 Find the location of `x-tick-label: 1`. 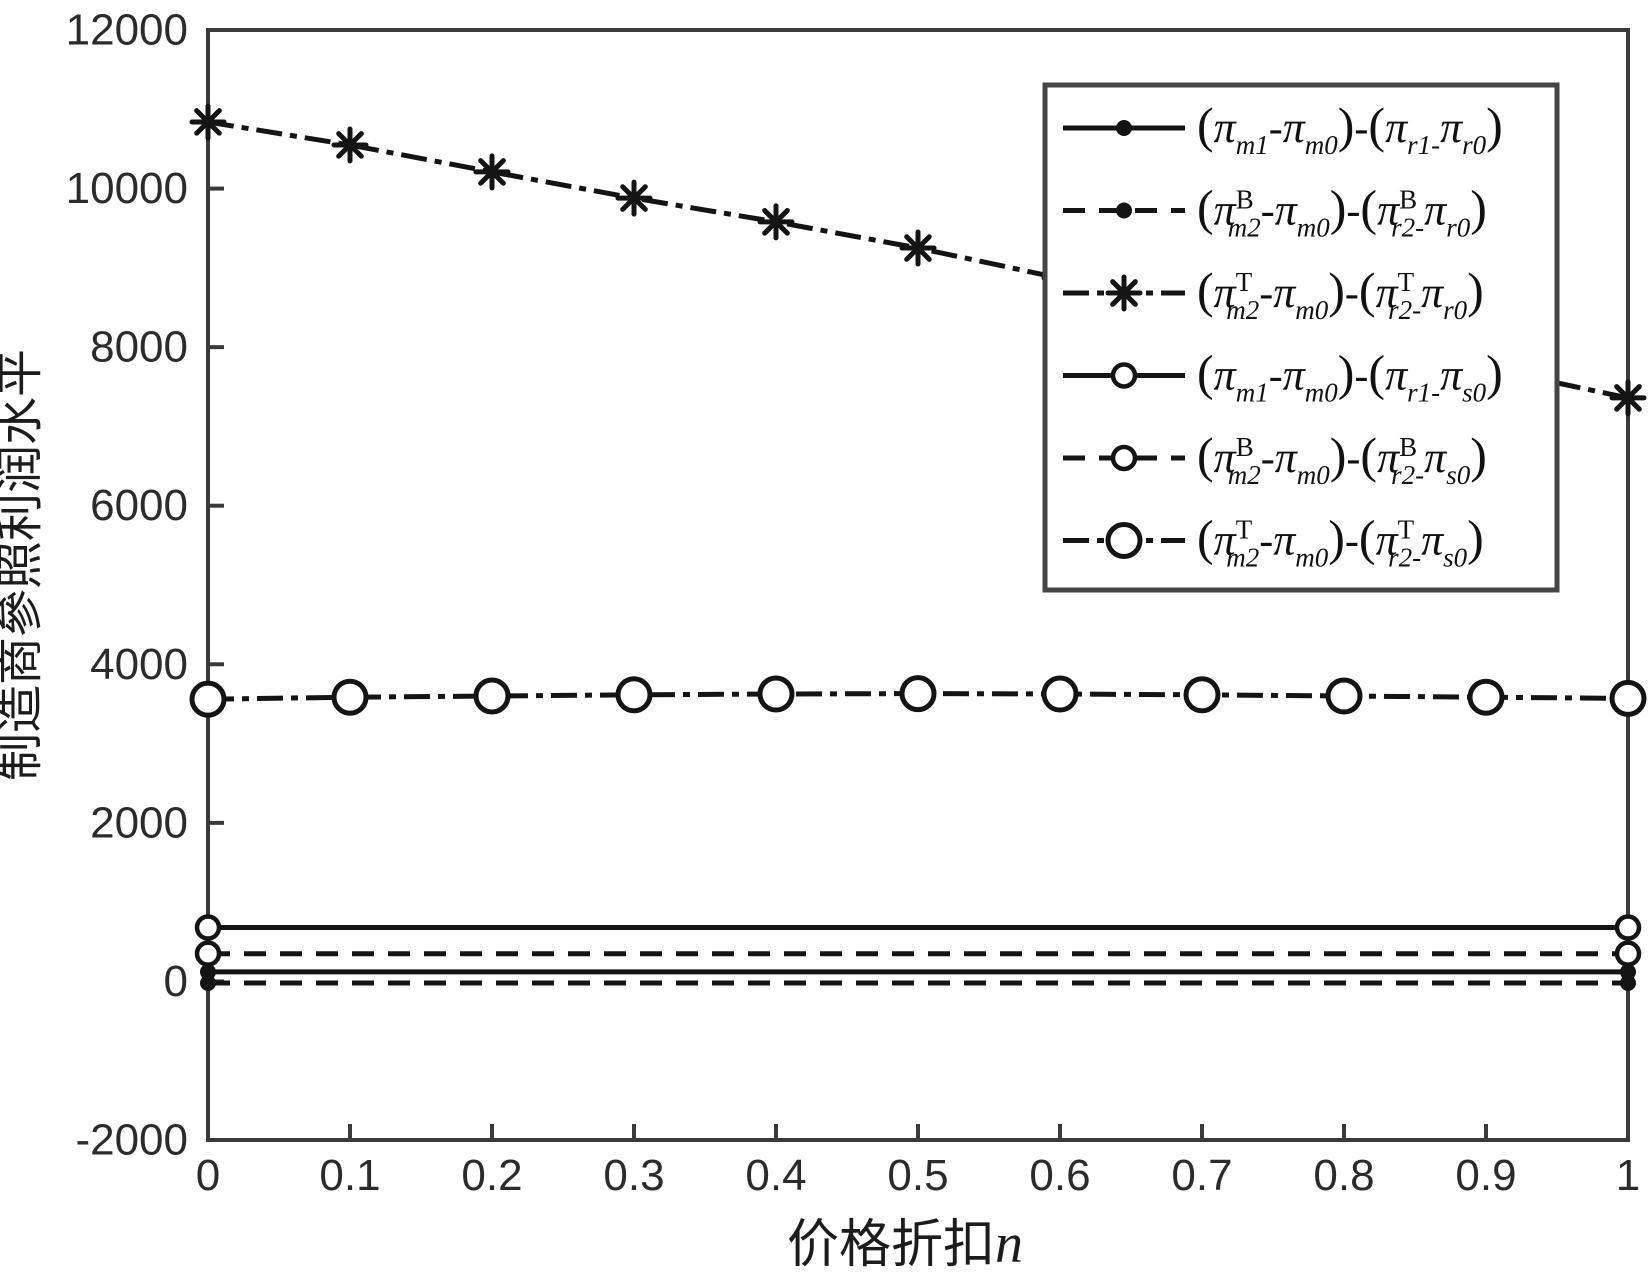

x-tick-label: 1 is located at coordinates (1628, 1175).